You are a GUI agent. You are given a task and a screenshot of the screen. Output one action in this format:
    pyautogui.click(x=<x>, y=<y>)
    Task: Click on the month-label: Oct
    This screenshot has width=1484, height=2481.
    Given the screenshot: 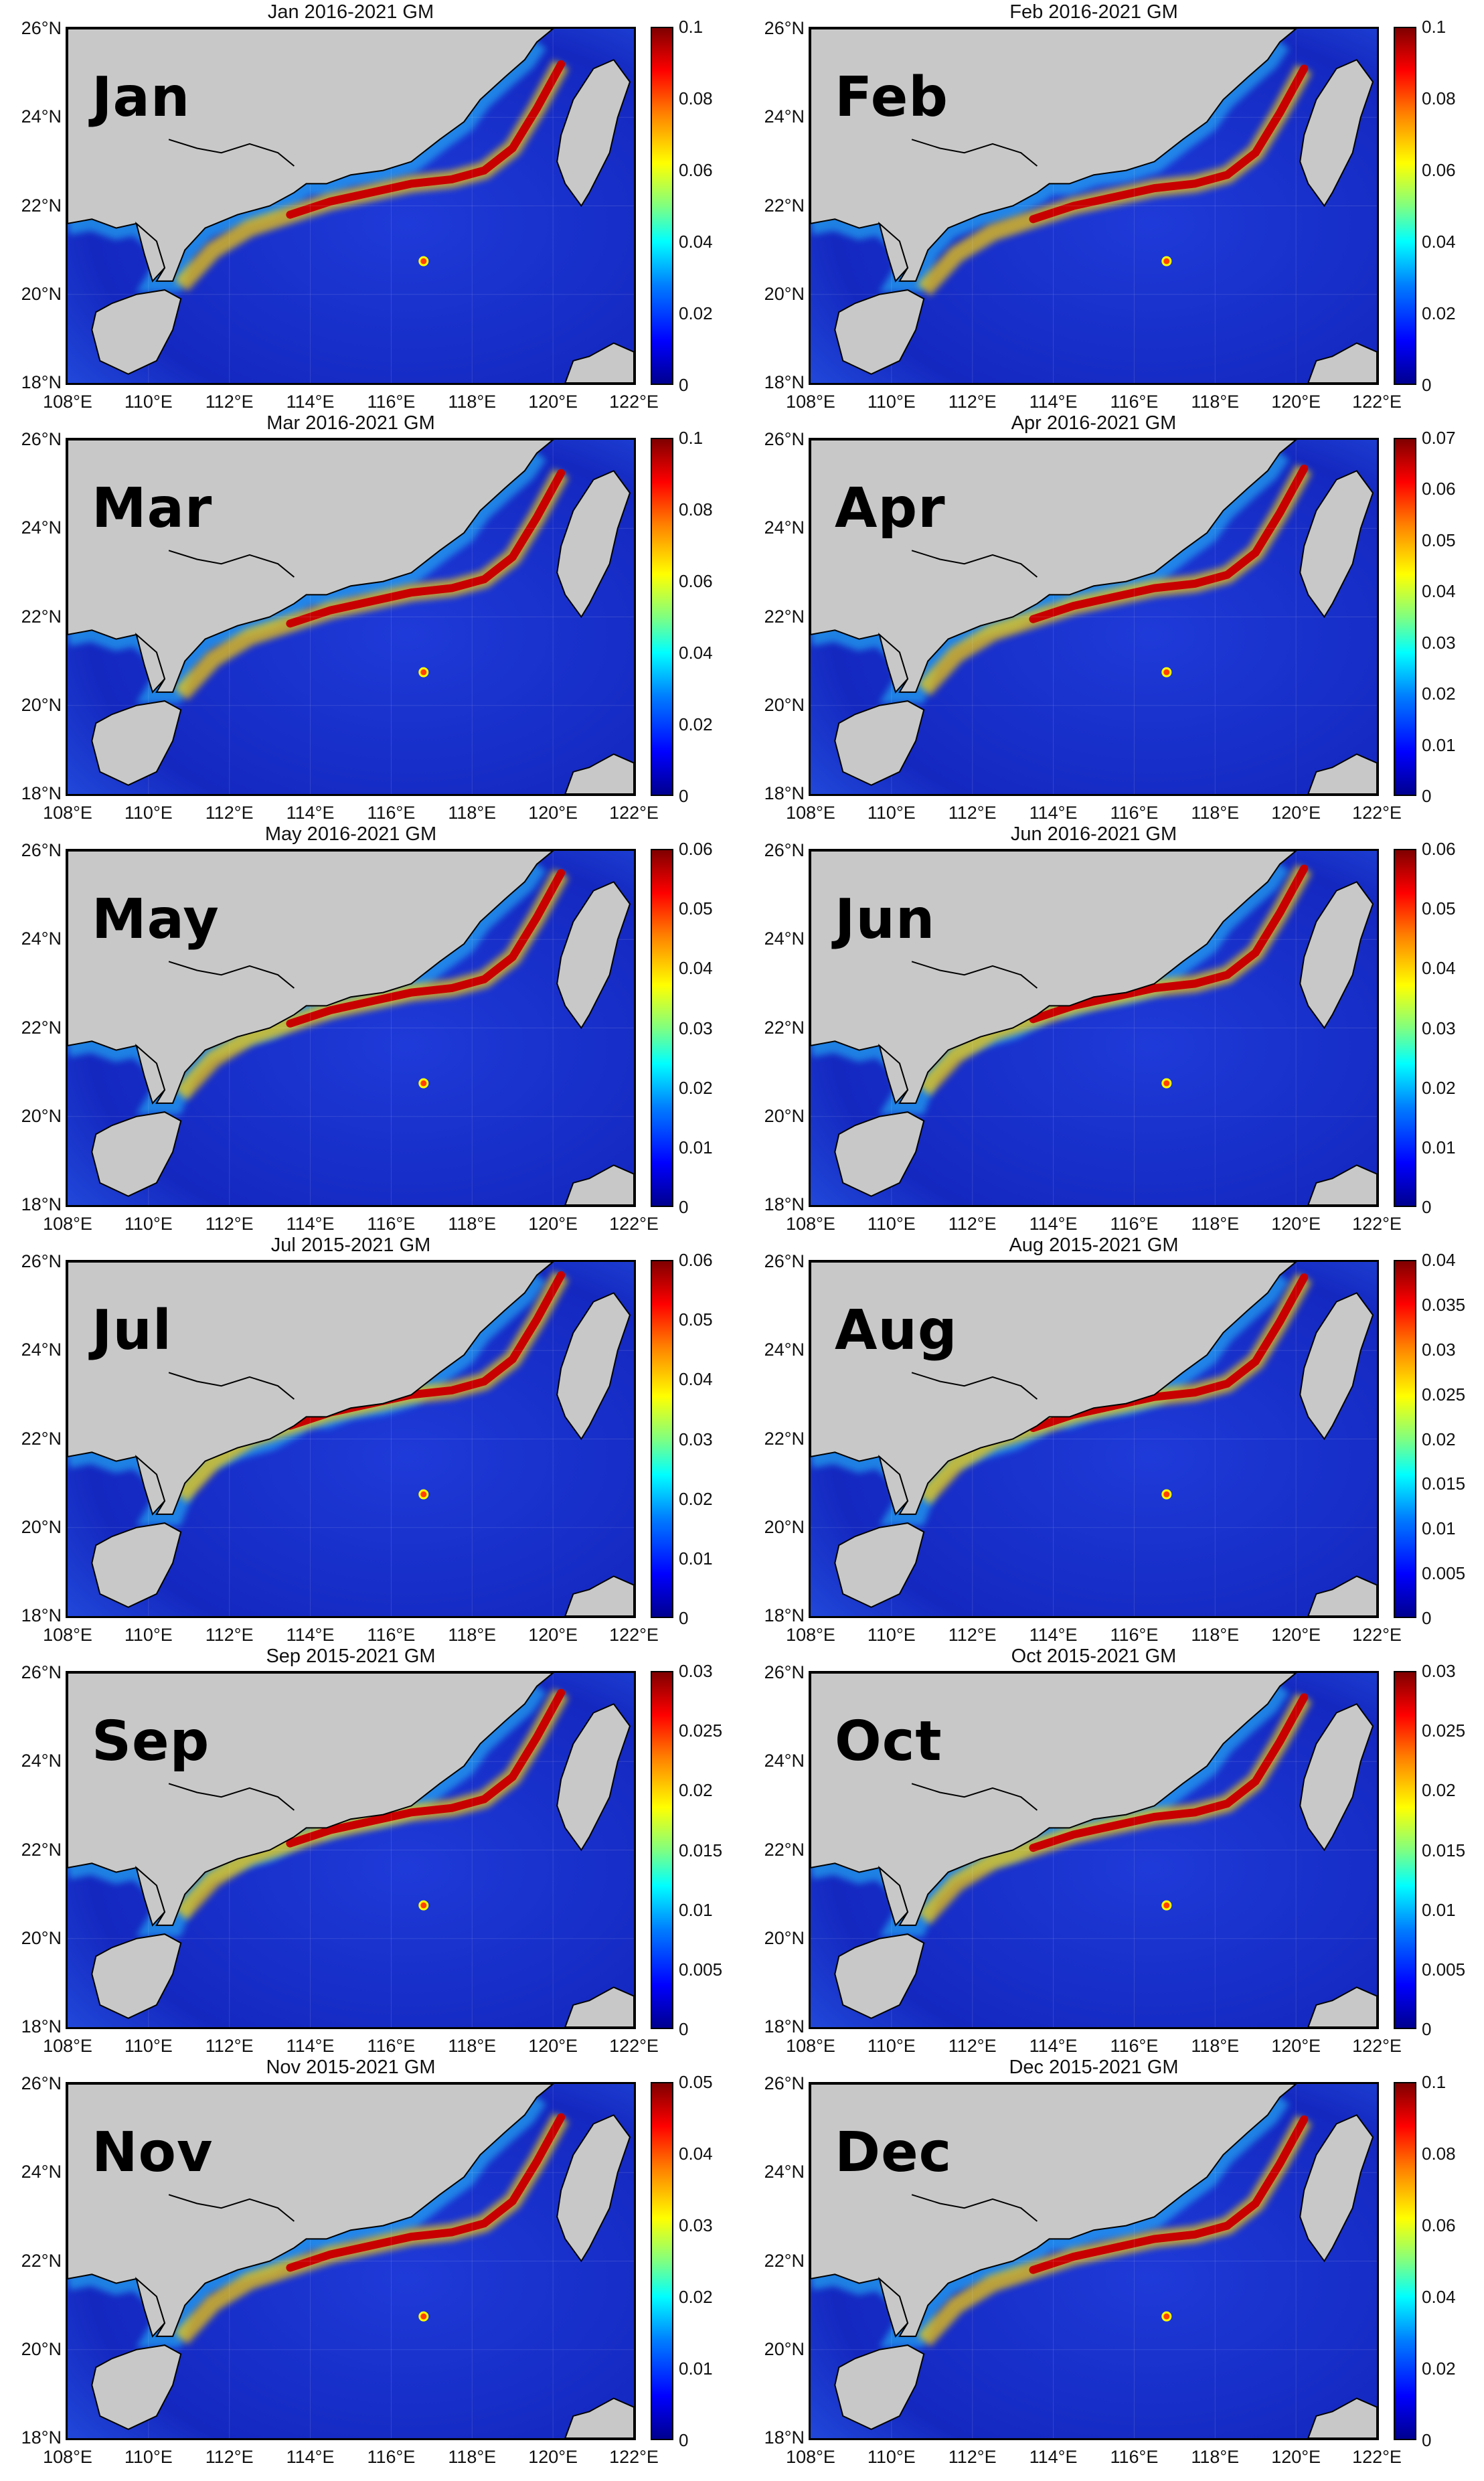 What is the action you would take?
    pyautogui.click(x=888, y=1741)
    